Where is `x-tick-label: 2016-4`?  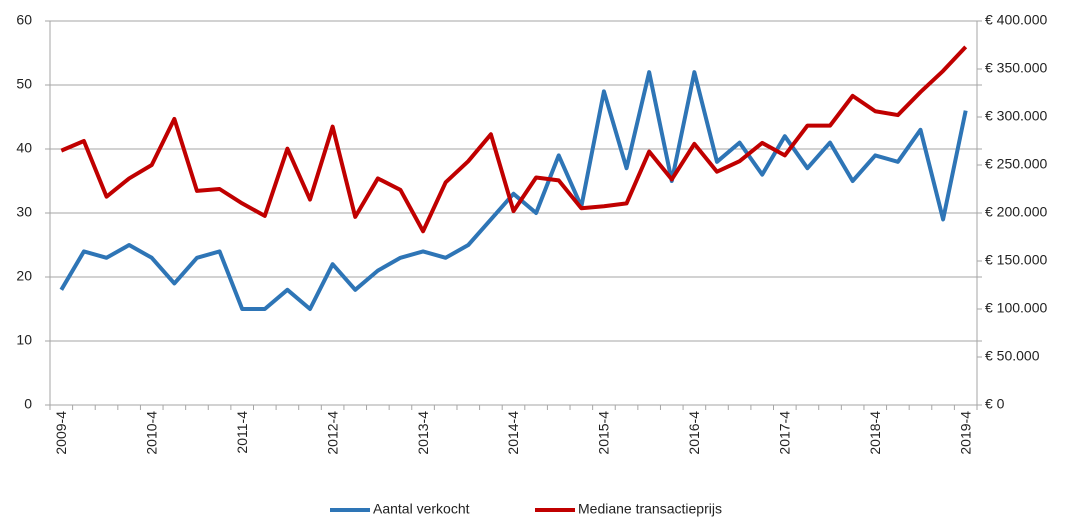
x-tick-label: 2016-4 is located at coordinates (694, 433).